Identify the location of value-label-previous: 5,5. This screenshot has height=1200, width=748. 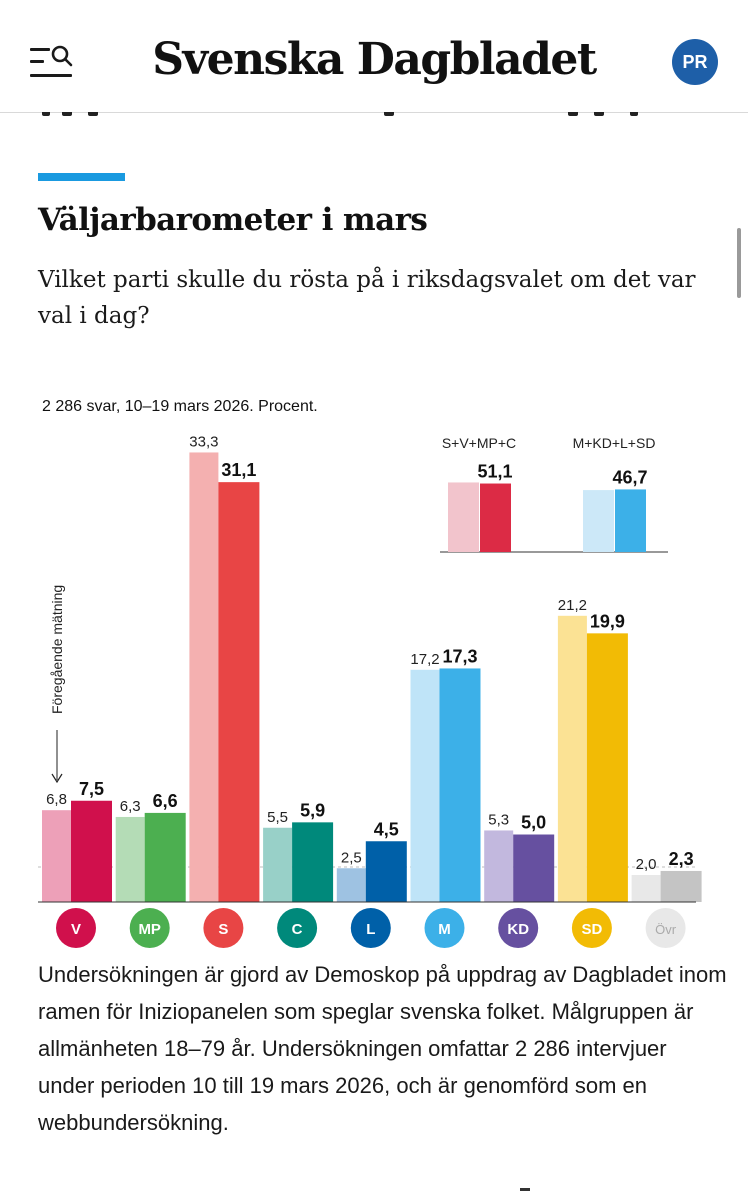
(277, 817).